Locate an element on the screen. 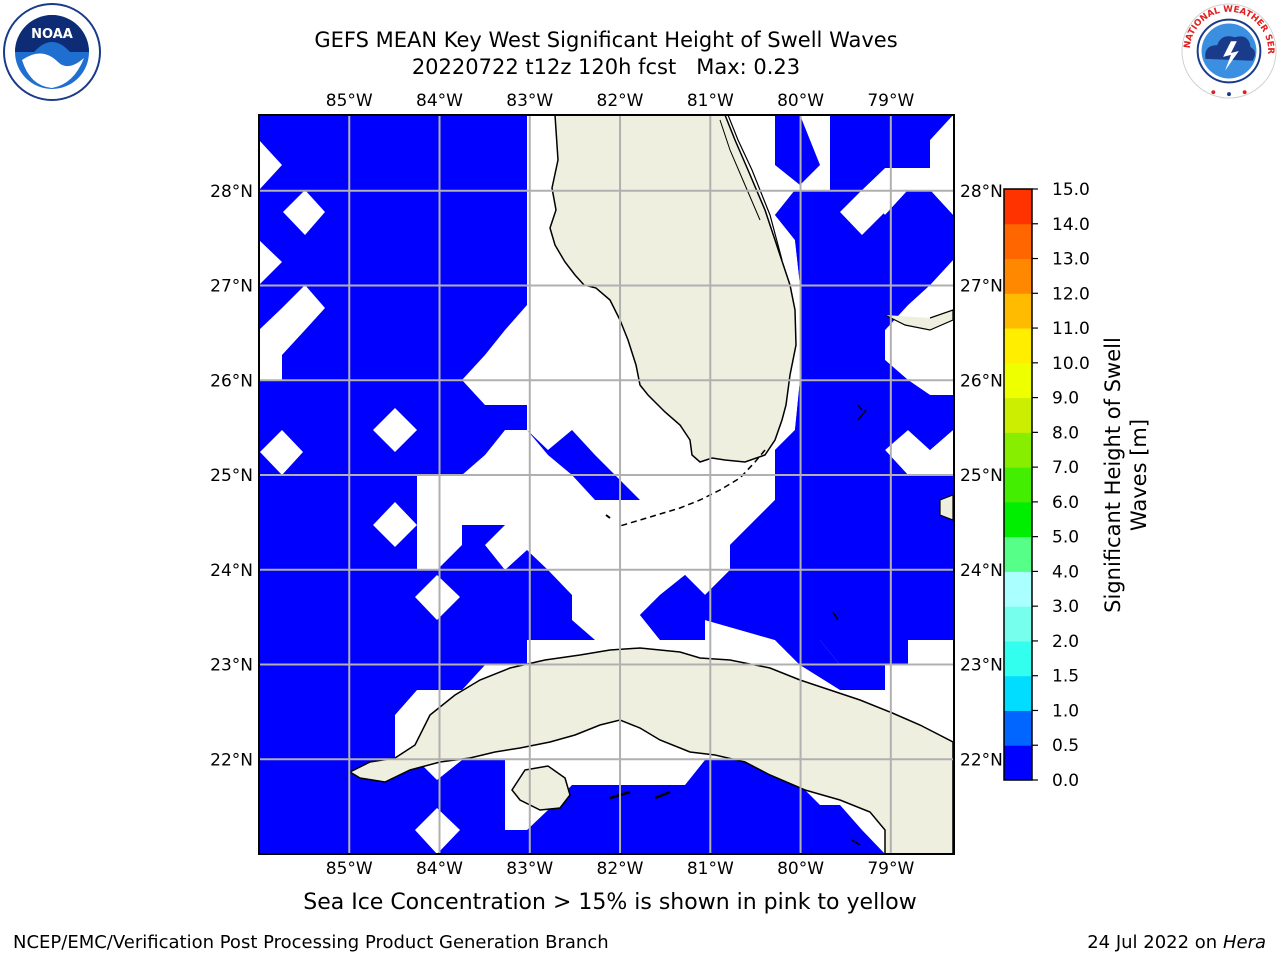 The image size is (1280, 960). lon-tick-label-bottom: 84°W is located at coordinates (439, 869).